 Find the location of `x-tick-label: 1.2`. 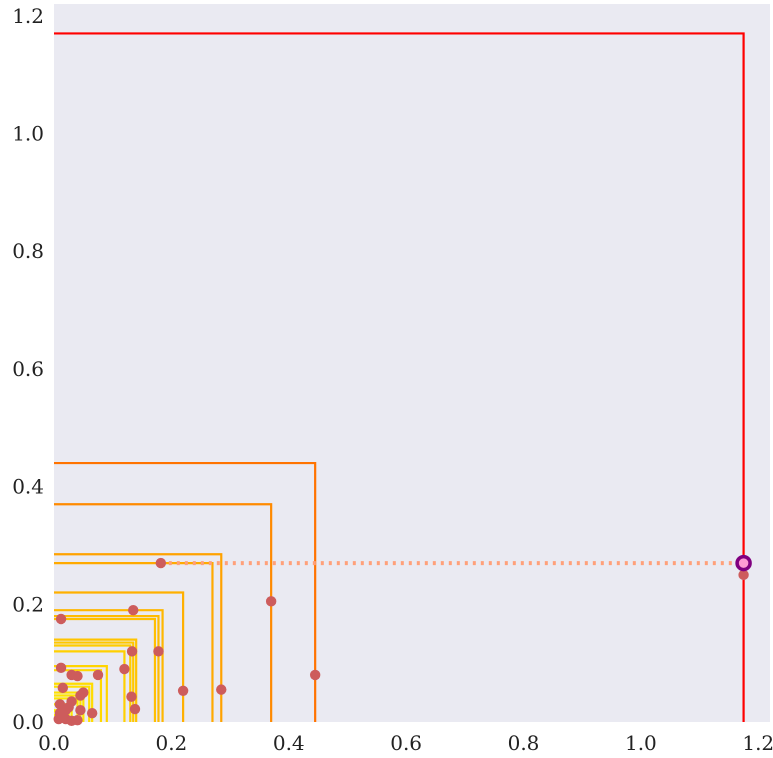

x-tick-label: 1.2 is located at coordinates (757, 743).